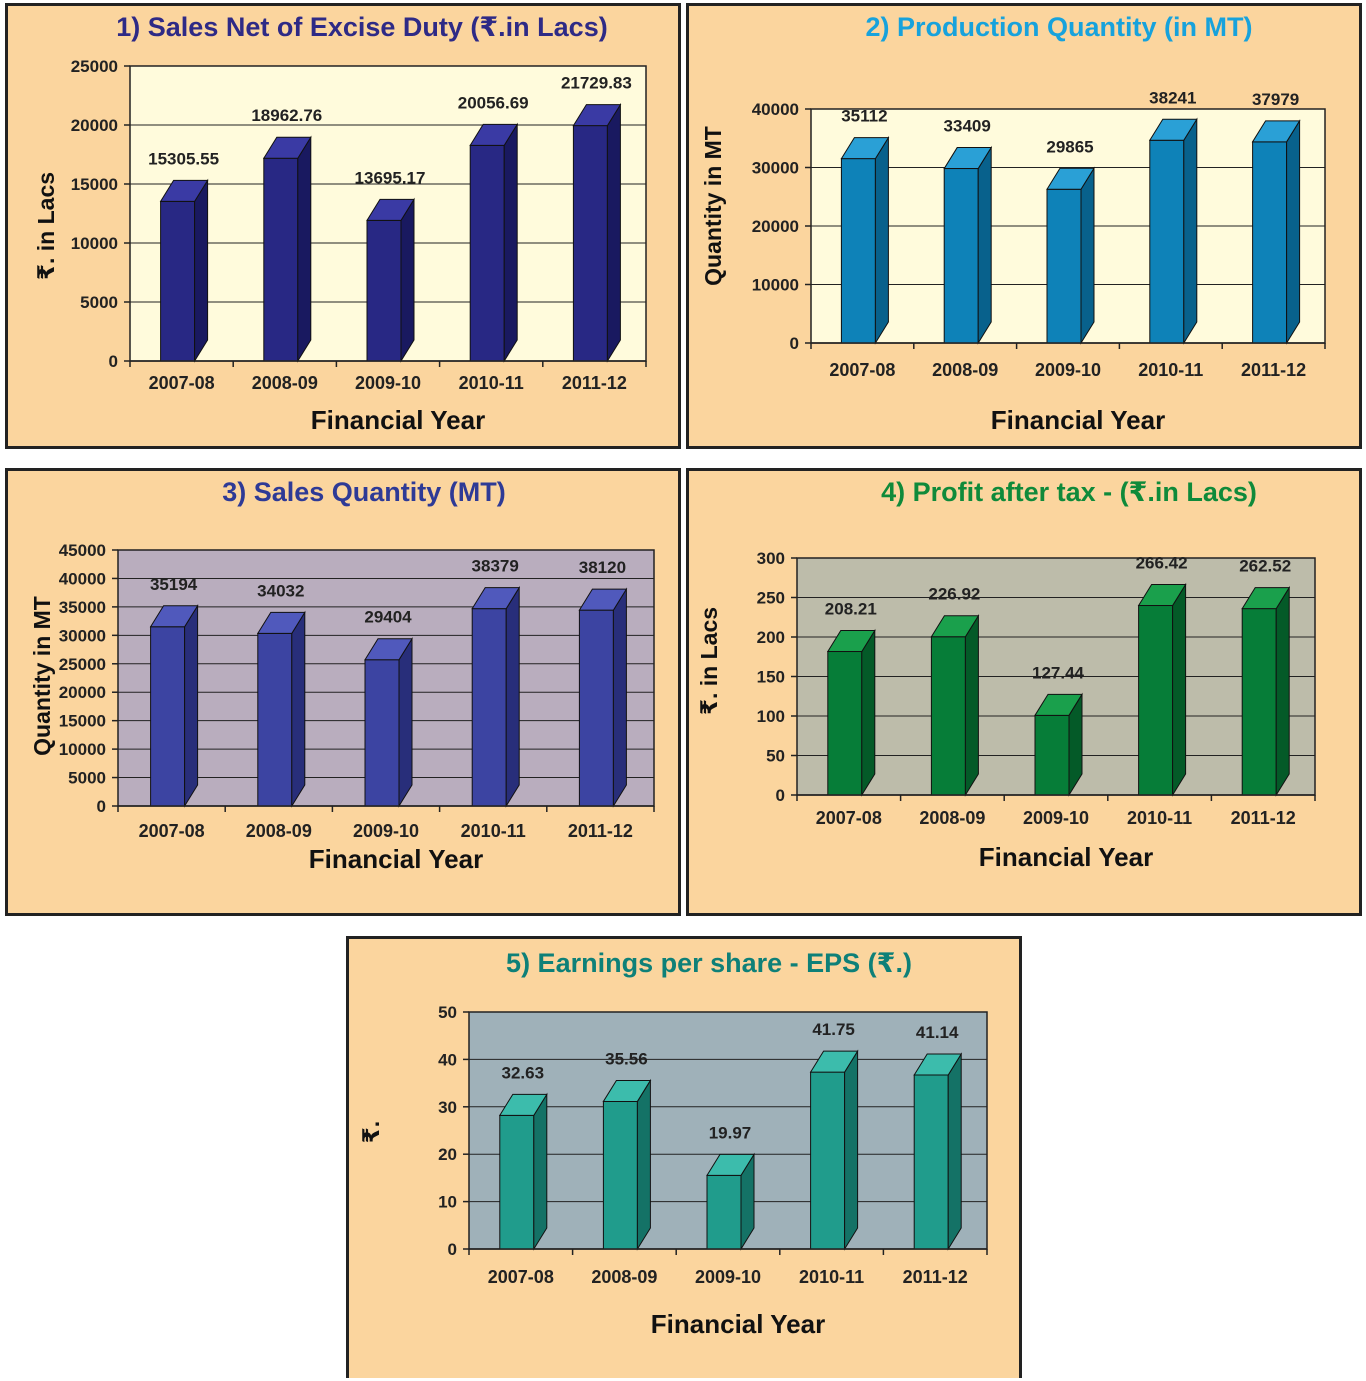 The height and width of the screenshot is (1381, 1366). What do you see at coordinates (775, 168) in the screenshot?
I see `y-tick-label: 30000` at bounding box center [775, 168].